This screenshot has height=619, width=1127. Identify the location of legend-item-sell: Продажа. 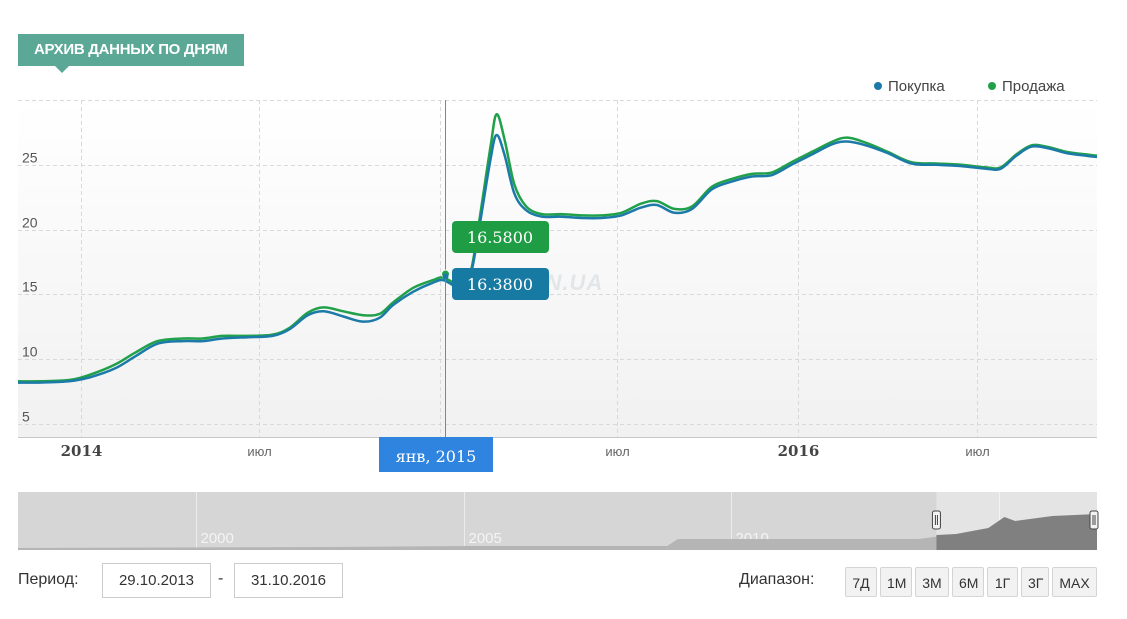
(1026, 86).